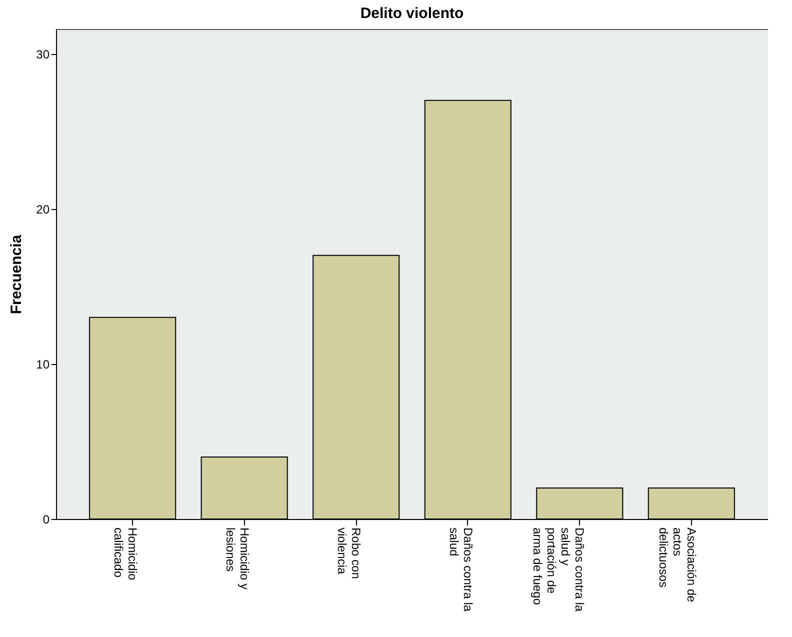 The width and height of the screenshot is (792, 637). I want to click on x-tick-label: Daños contra la salud y portación de arma de fuego, so click(558, 570).